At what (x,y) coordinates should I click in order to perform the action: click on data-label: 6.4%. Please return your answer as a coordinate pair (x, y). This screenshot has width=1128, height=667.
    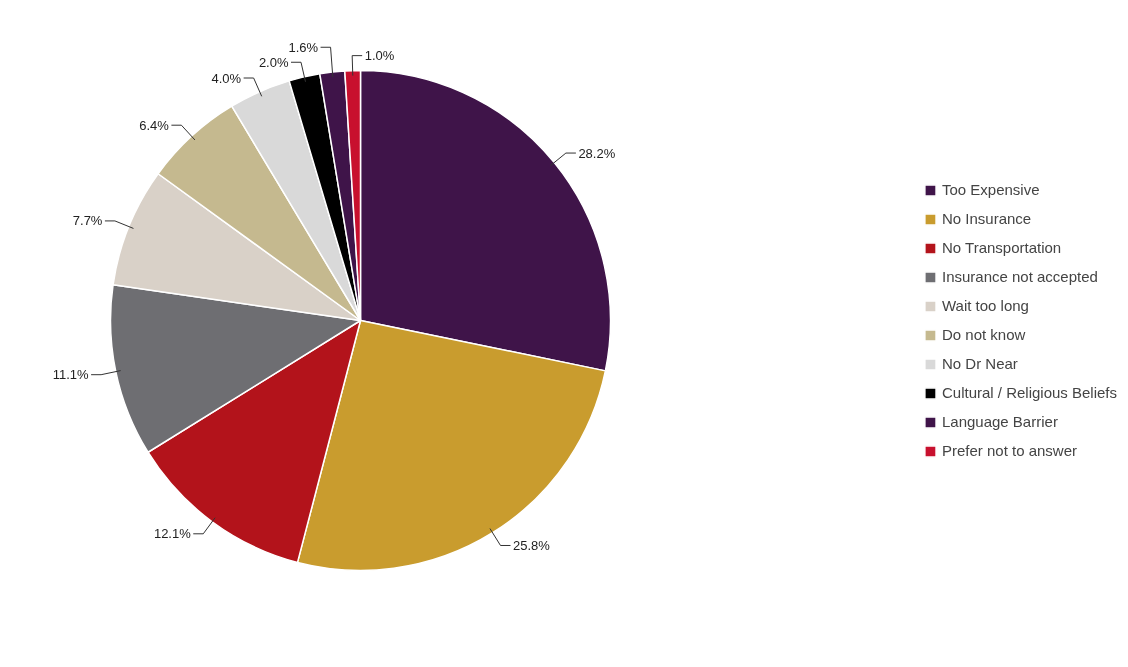
    Looking at the image, I should click on (154, 125).